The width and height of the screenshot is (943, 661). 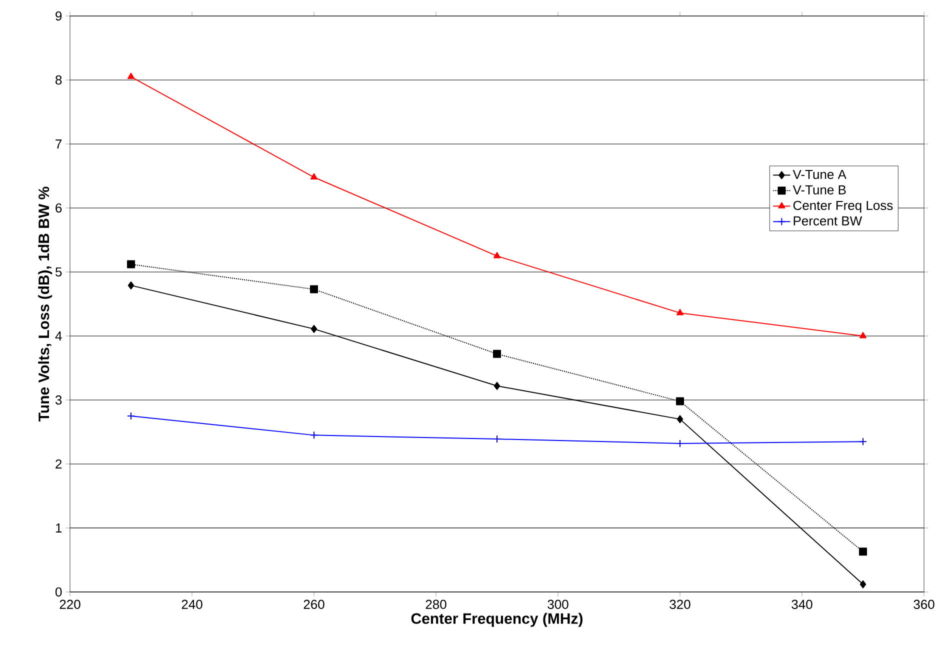 I want to click on x-tick-label: 300, so click(x=558, y=604).